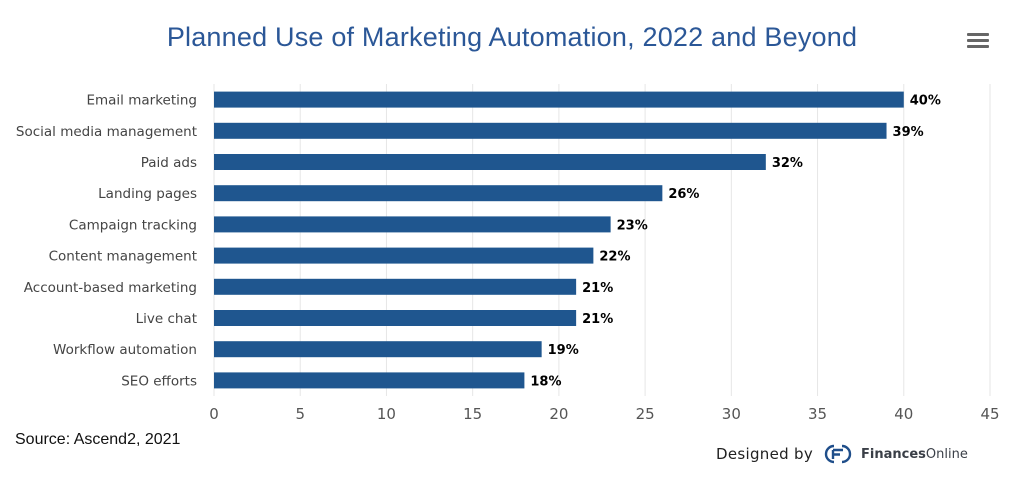 Image resolution: width=1024 pixels, height=489 pixels. I want to click on data-label: 18%, so click(545, 381).